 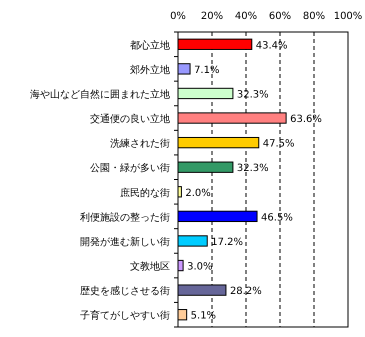 What do you see at coordinates (227, 242) in the screenshot?
I see `data-label: 17.2%` at bounding box center [227, 242].